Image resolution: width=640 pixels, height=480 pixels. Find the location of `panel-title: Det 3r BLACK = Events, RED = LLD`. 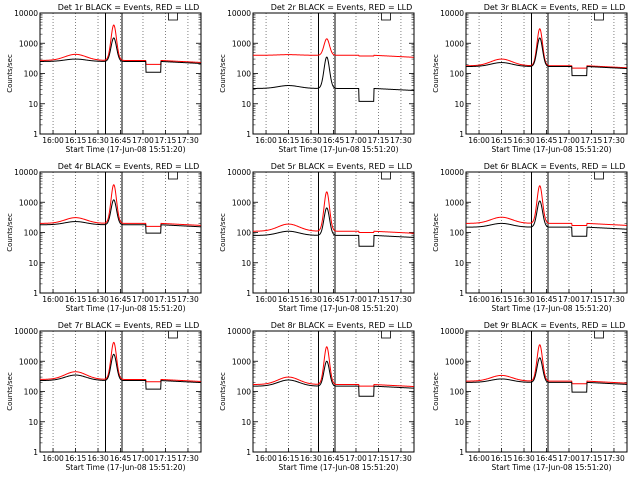

panel-title: Det 3r BLACK = Events, RED = LLD is located at coordinates (555, 7).